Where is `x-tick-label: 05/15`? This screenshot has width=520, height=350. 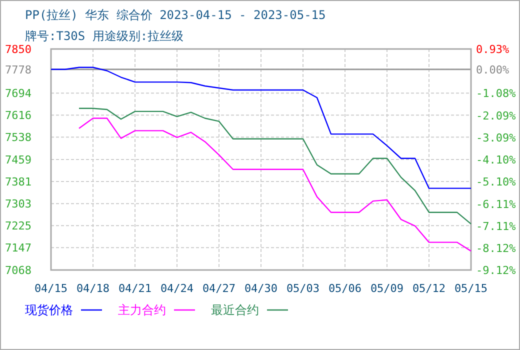
x-tick-label: 05/15 is located at coordinates (471, 288).